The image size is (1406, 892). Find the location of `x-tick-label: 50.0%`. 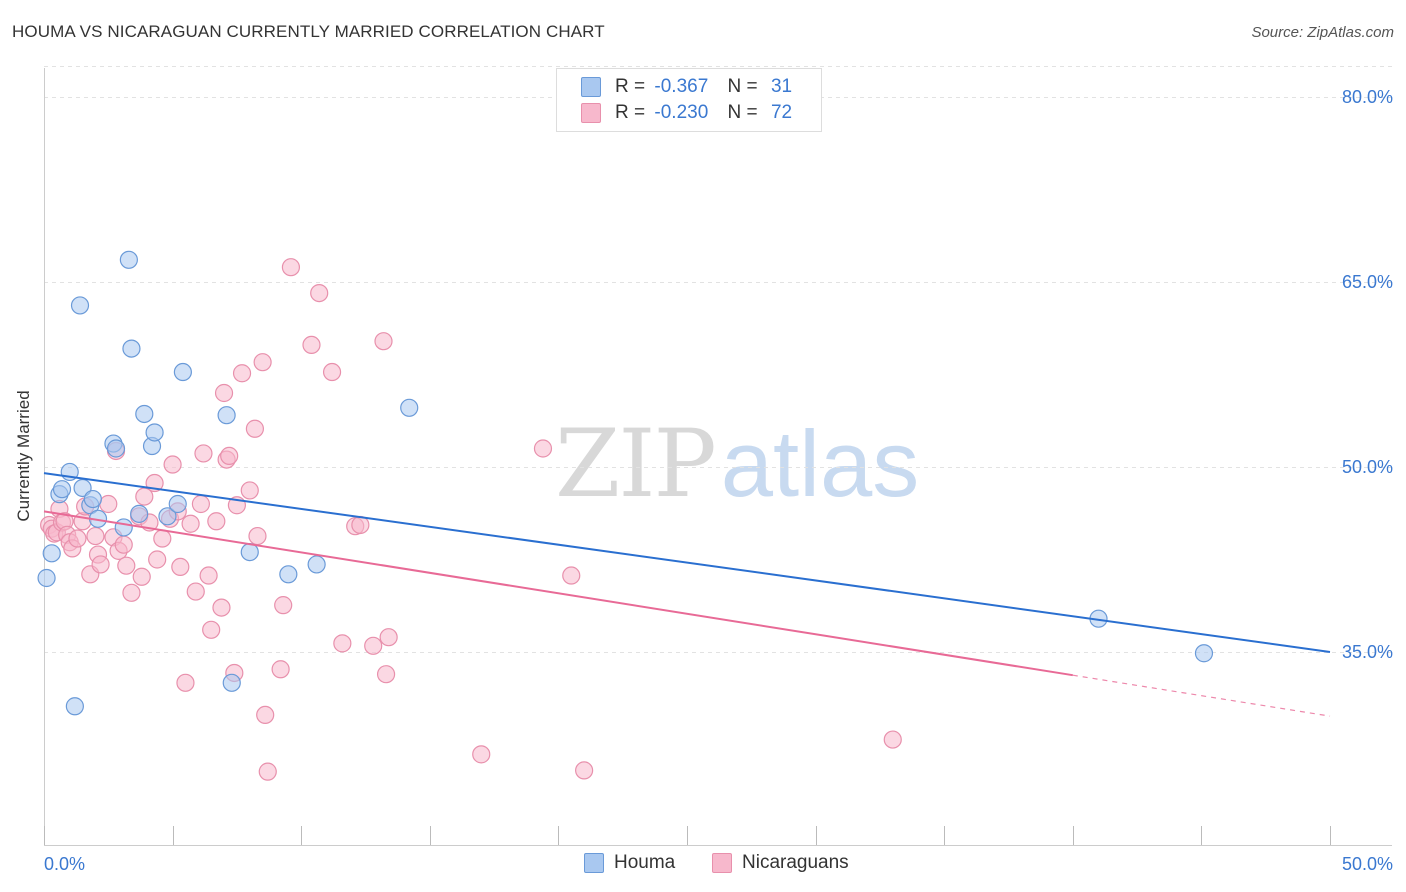

x-tick-label: 50.0% is located at coordinates (1367, 864).